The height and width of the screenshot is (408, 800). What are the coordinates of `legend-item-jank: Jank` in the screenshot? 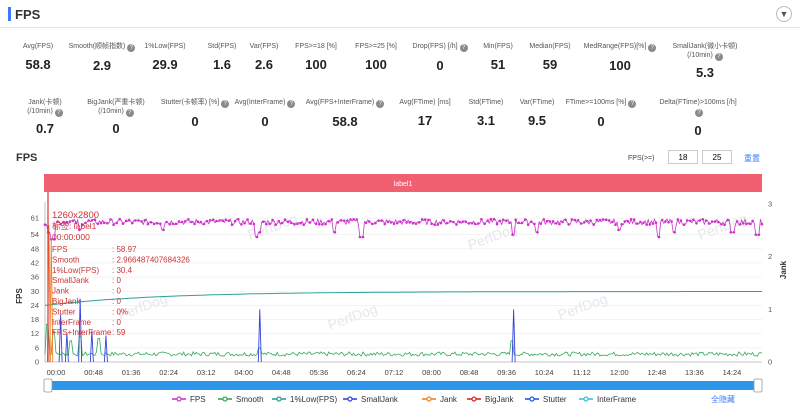 It's located at (440, 399).